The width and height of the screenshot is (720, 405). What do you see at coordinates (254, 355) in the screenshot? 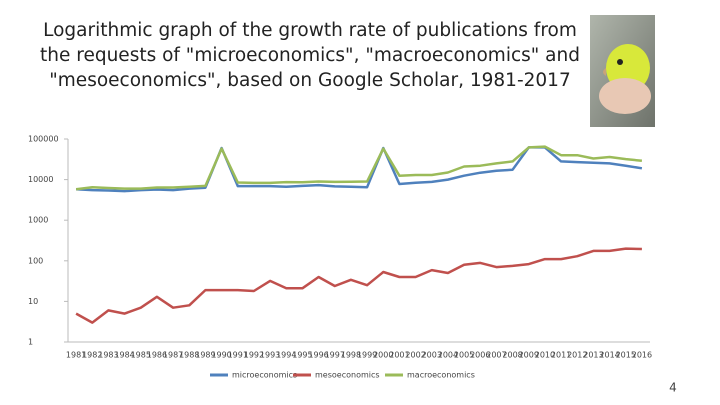
I see `x-tick-label: 1992` at bounding box center [254, 355].